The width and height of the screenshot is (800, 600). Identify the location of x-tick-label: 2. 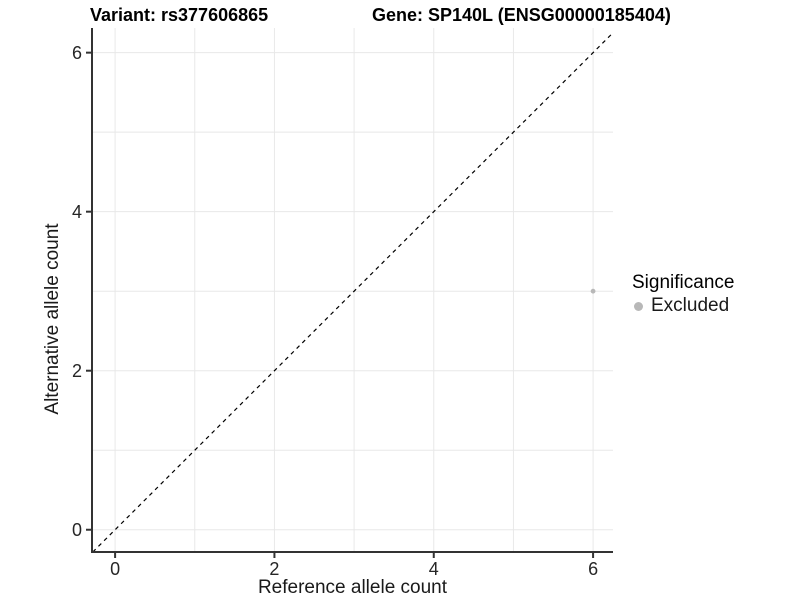
(274, 569).